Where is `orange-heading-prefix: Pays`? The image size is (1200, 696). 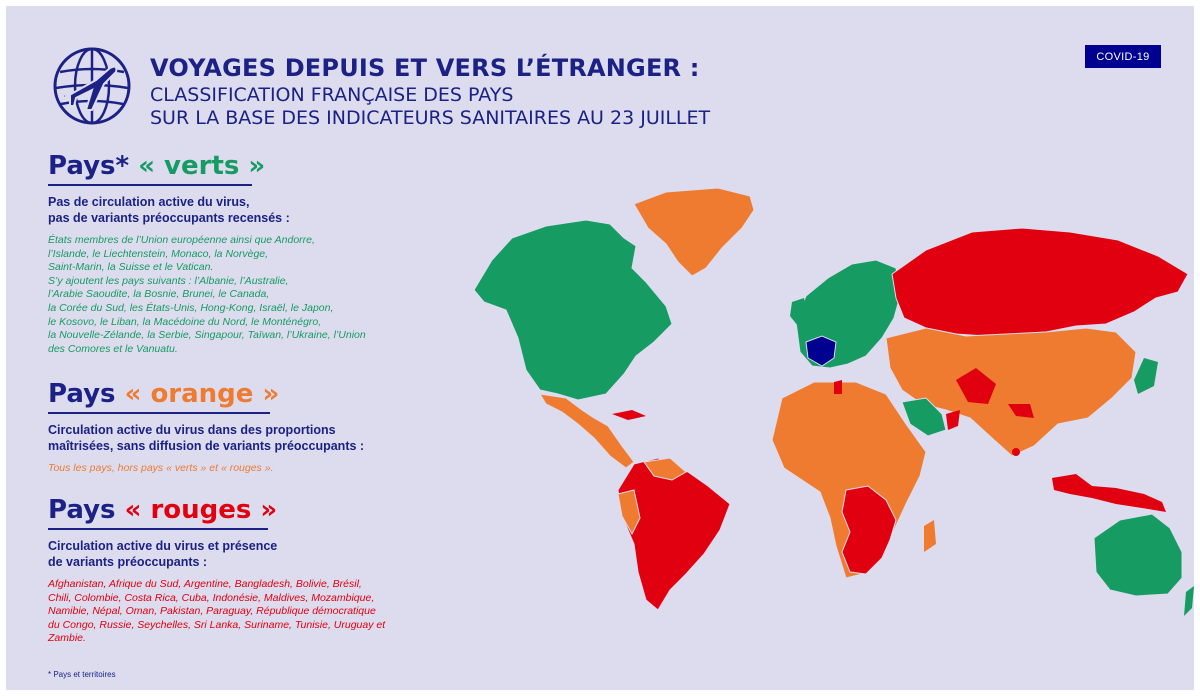 orange-heading-prefix: Pays is located at coordinates (82, 394).